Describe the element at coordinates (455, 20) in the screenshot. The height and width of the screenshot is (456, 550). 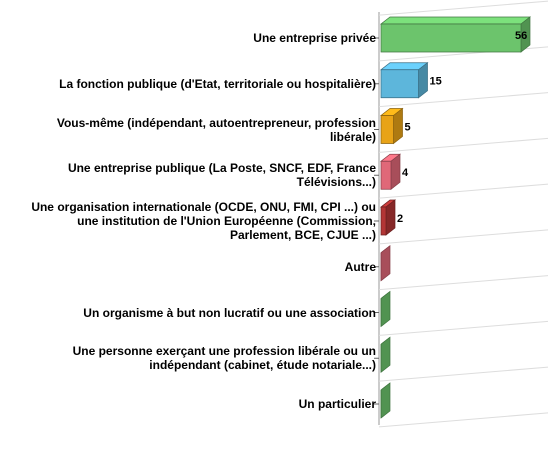
I see `bar-top` at that location.